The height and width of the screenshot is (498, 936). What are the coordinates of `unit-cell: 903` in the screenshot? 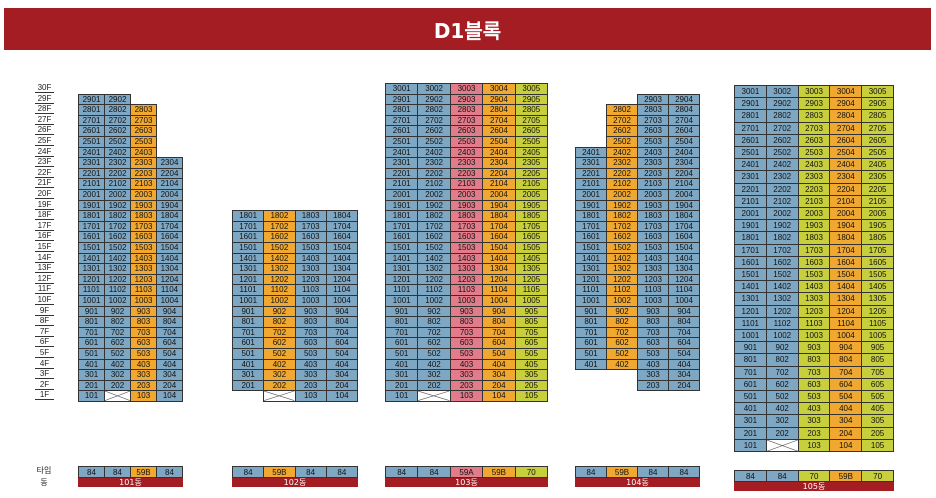 It's located at (653, 311).